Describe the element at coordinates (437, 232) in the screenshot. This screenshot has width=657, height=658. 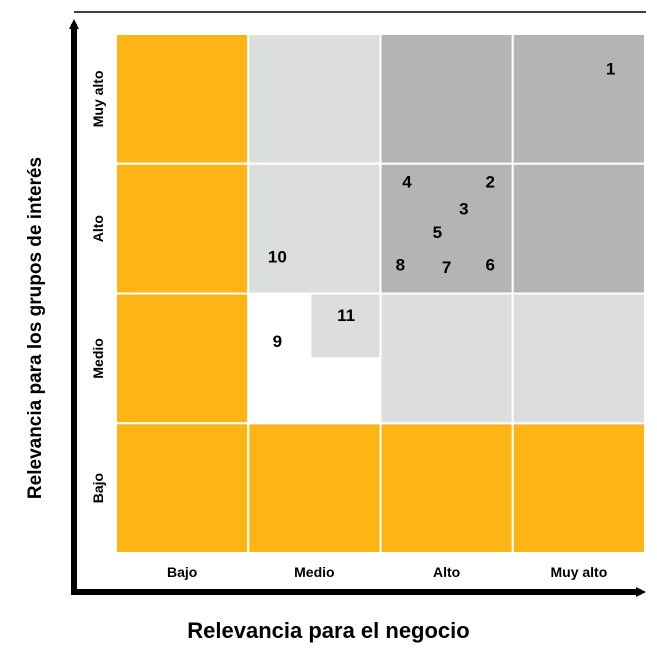
I see `point-label-5: 5` at that location.